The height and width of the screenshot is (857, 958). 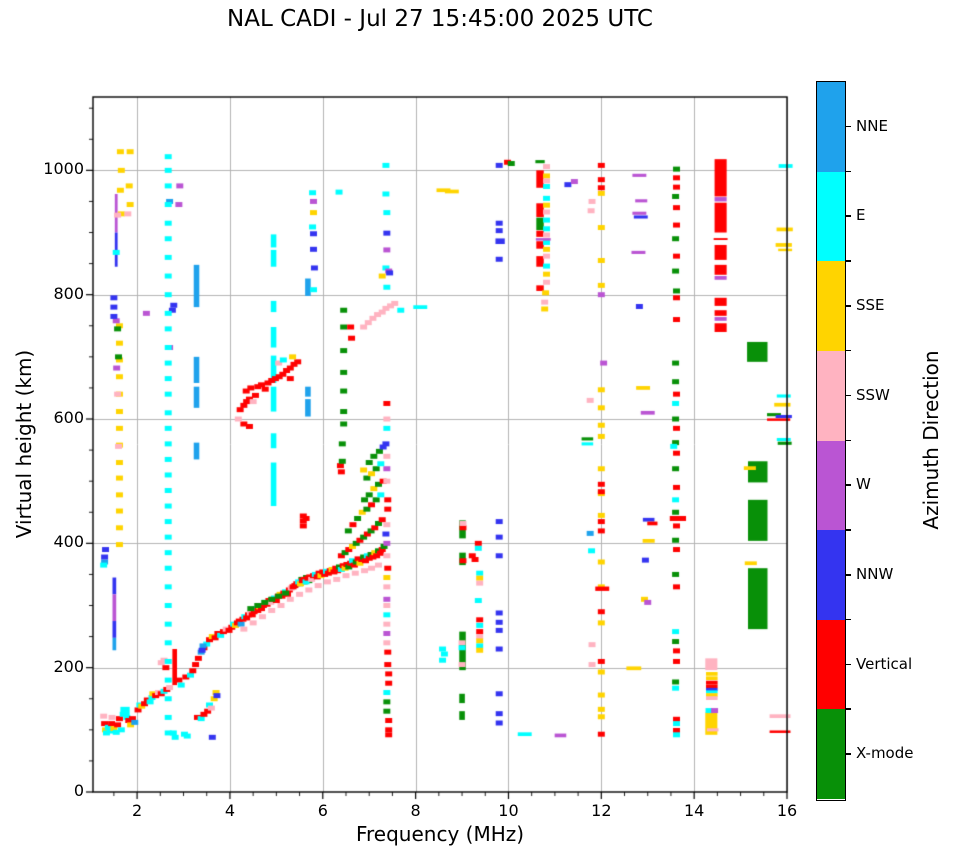 What do you see at coordinates (78, 790) in the screenshot?
I see `y-tick-label: 0` at bounding box center [78, 790].